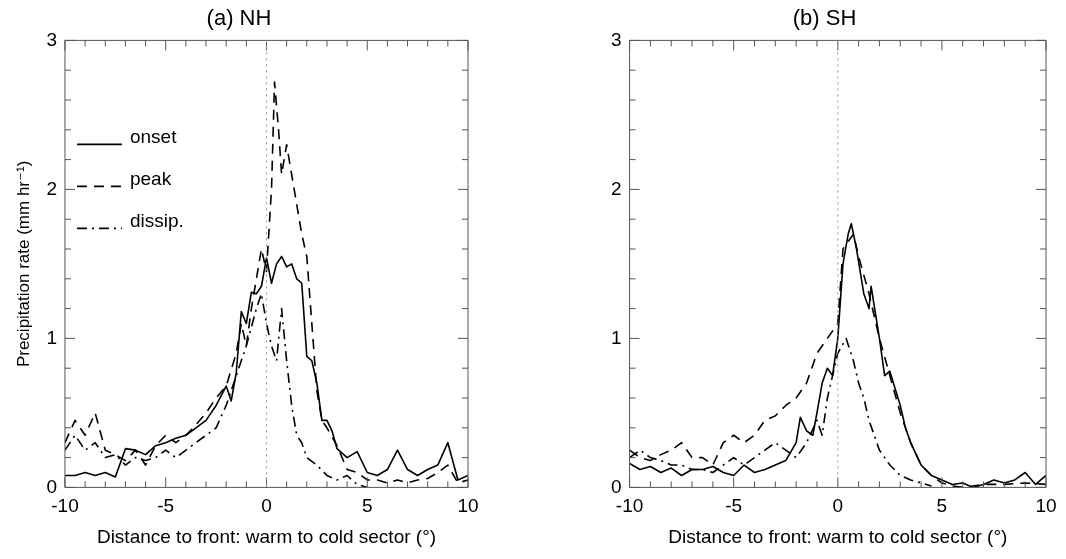  I want to click on legend-label: dissip., so click(156, 220).